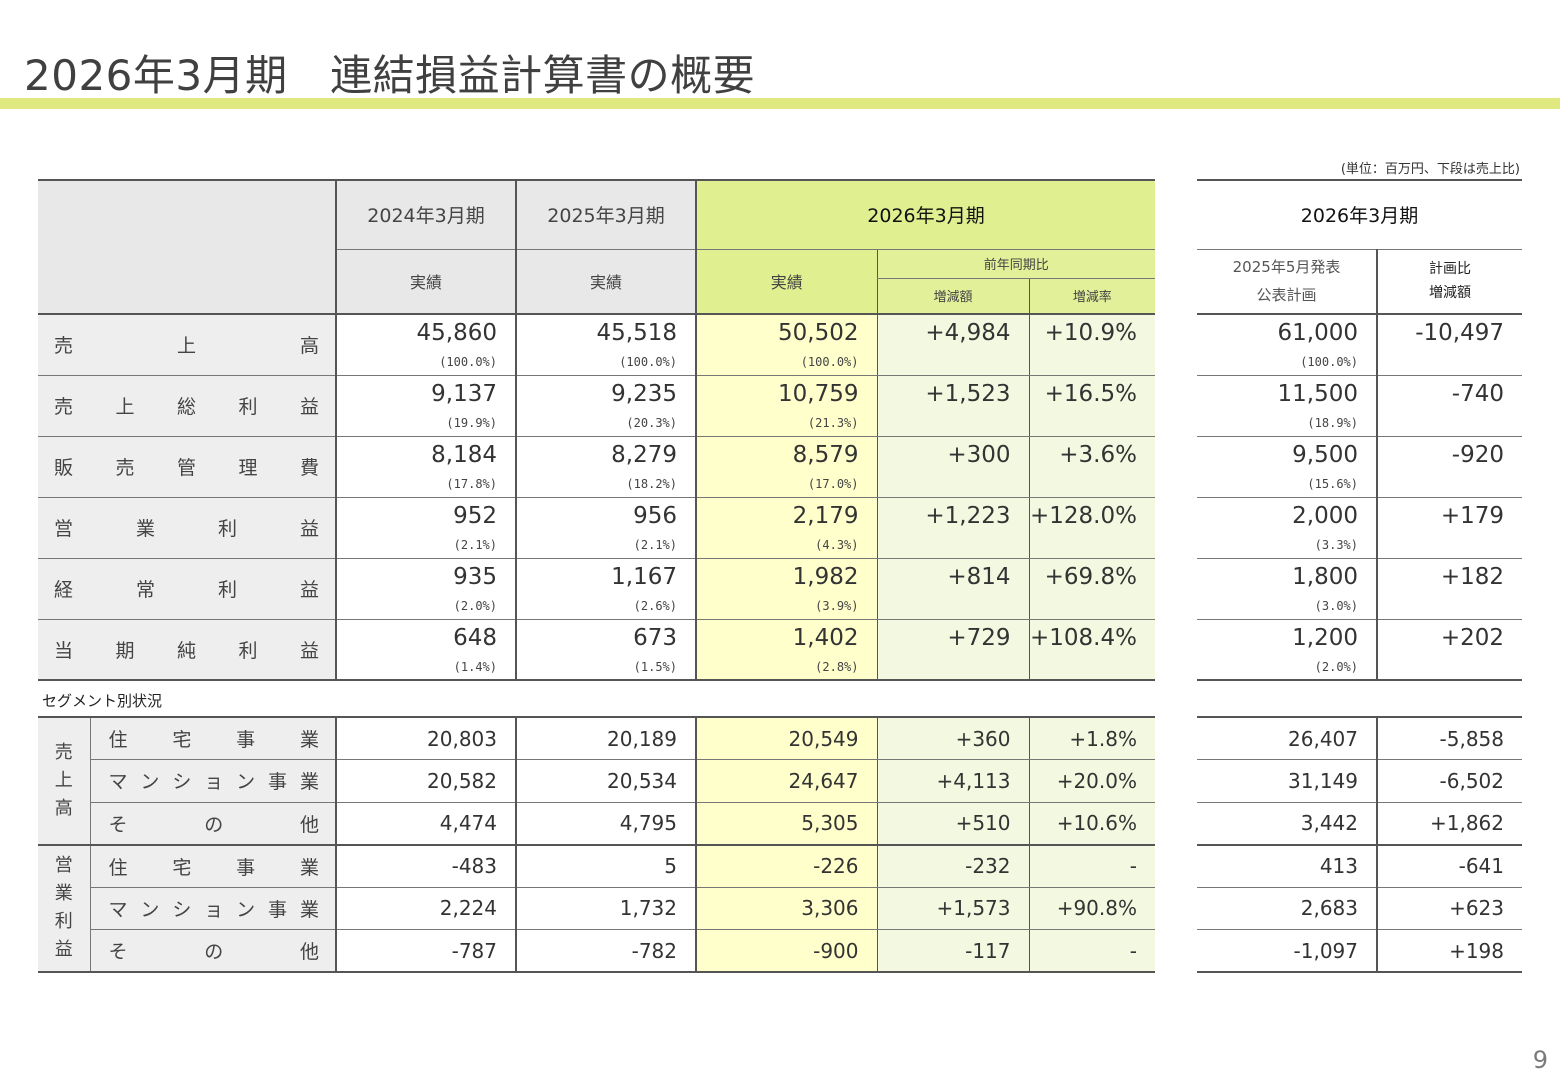 The width and height of the screenshot is (1560, 1080). Describe the element at coordinates (786, 282) in the screenshot. I see `header-actual-2026: 実績` at that location.